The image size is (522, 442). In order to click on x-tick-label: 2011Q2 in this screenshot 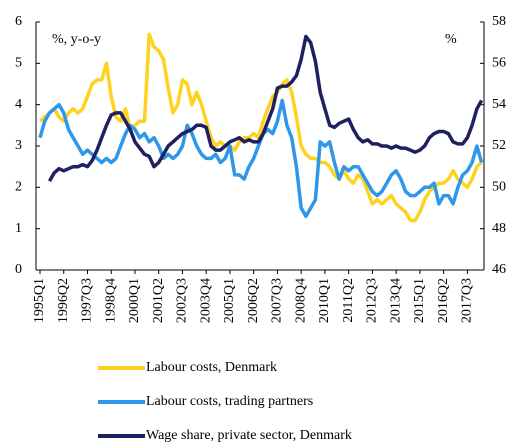, I will do `click(348, 300)`.